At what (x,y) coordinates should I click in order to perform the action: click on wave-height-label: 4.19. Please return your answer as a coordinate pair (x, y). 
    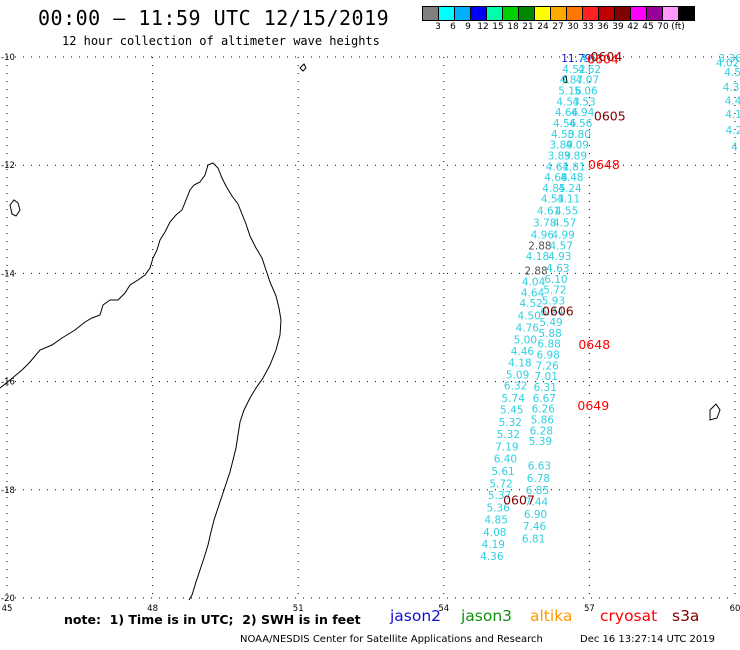
    Looking at the image, I should click on (493, 545).